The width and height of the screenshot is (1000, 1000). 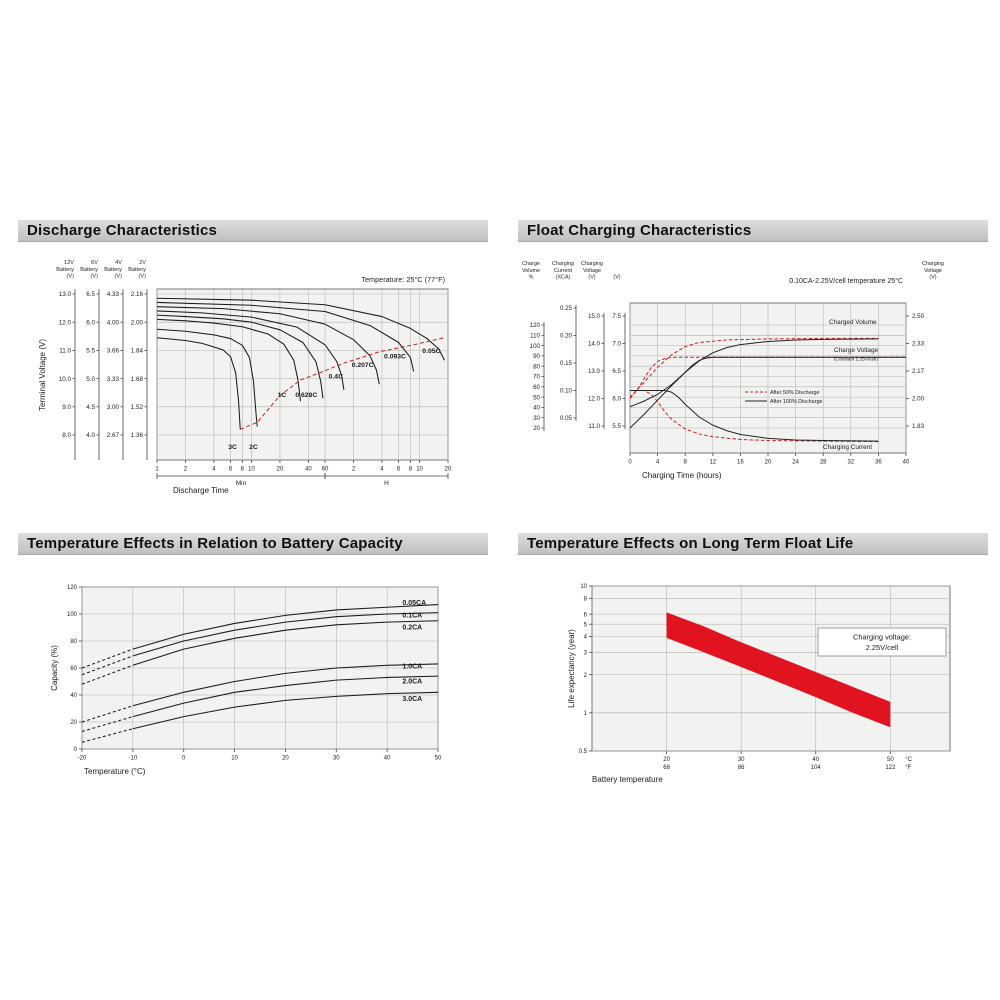 I want to click on x-axis-title: Discharge Time, so click(x=201, y=490).